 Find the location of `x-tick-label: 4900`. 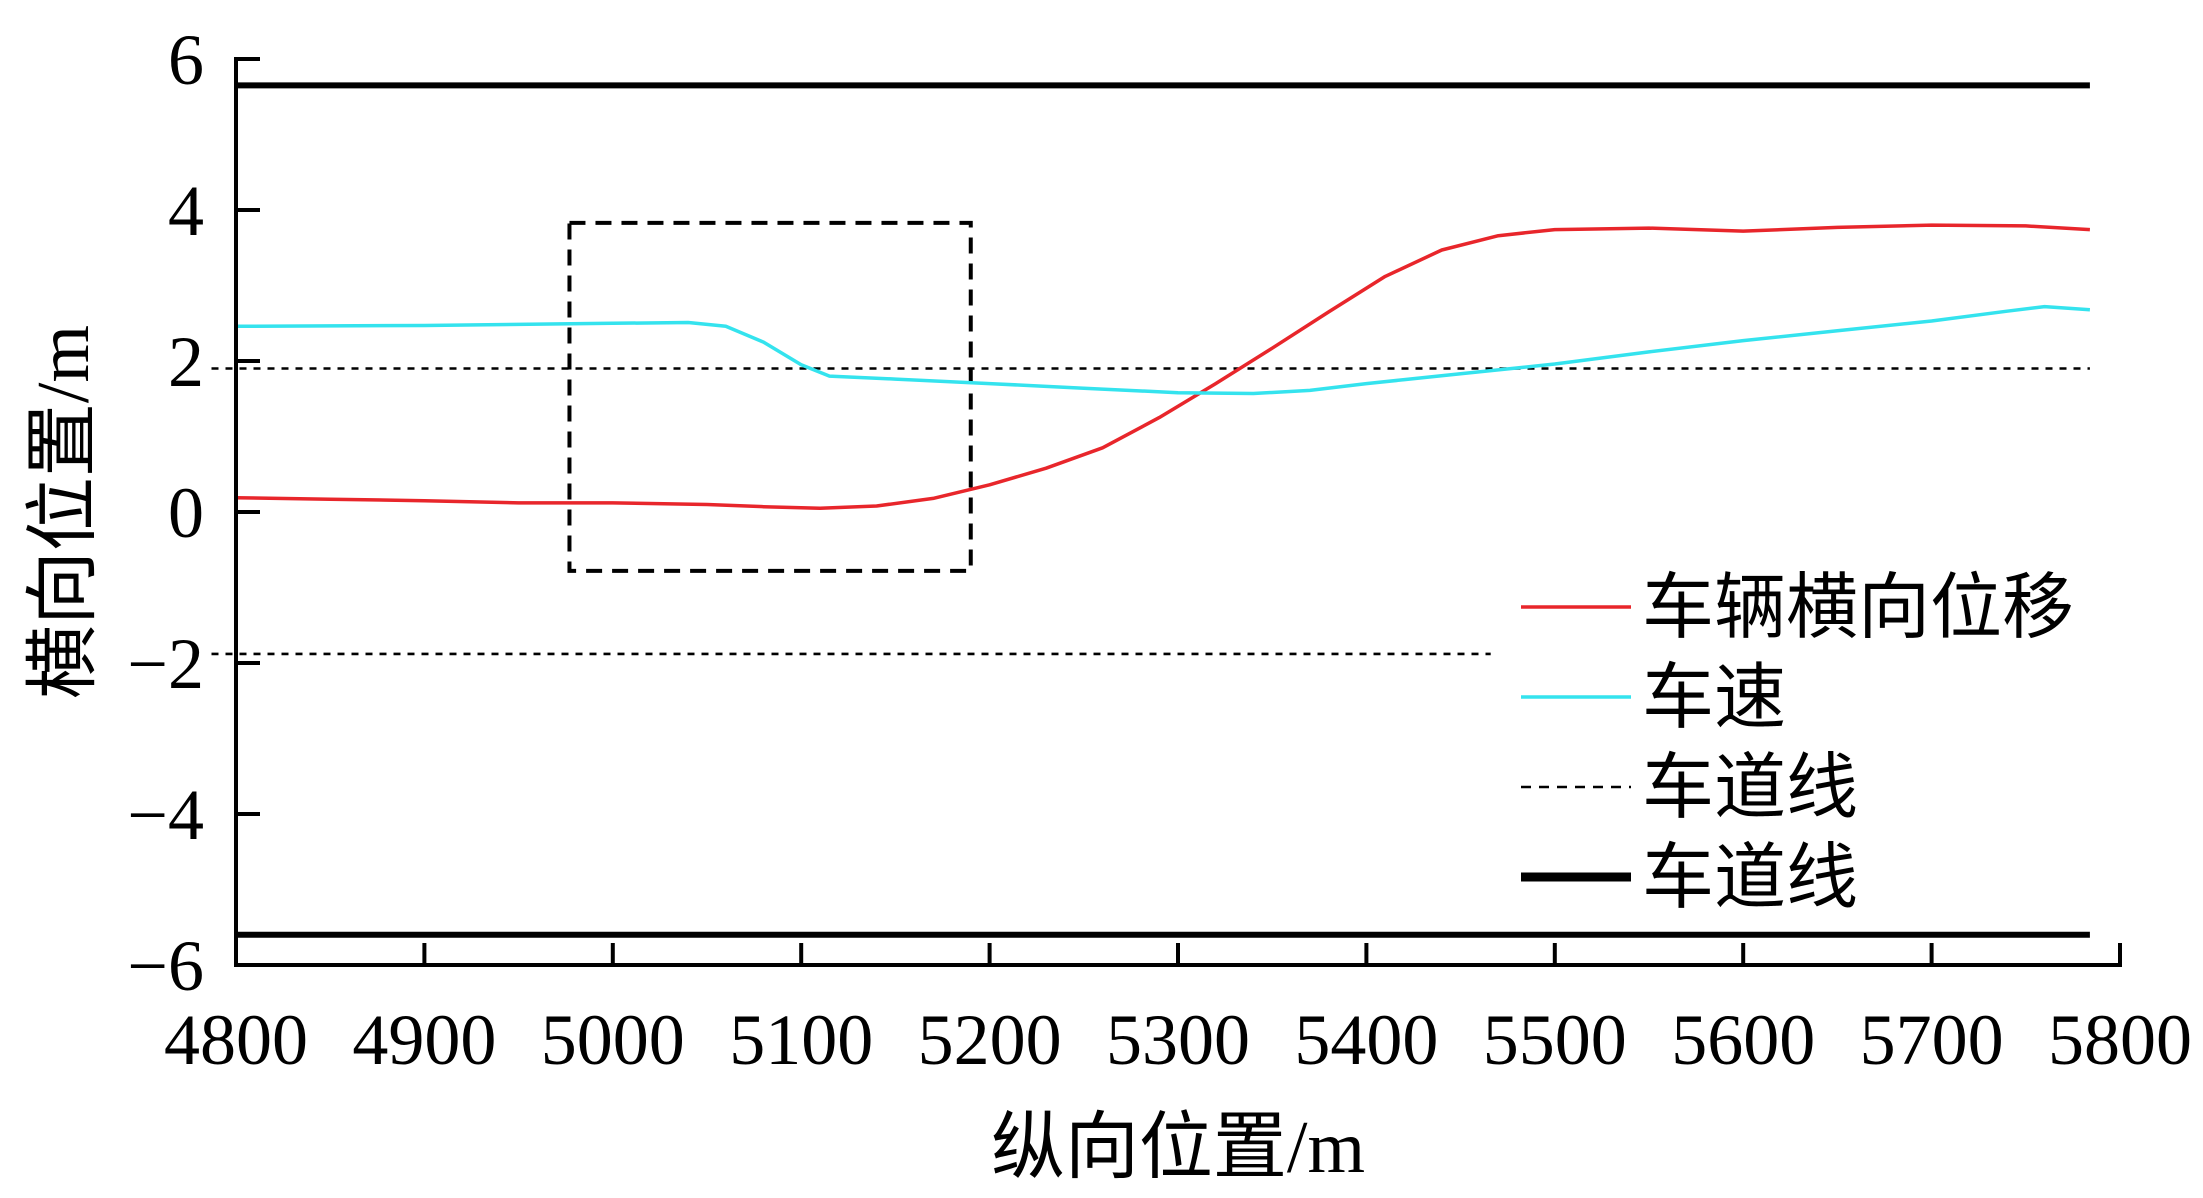

x-tick-label: 4900 is located at coordinates (424, 1040).